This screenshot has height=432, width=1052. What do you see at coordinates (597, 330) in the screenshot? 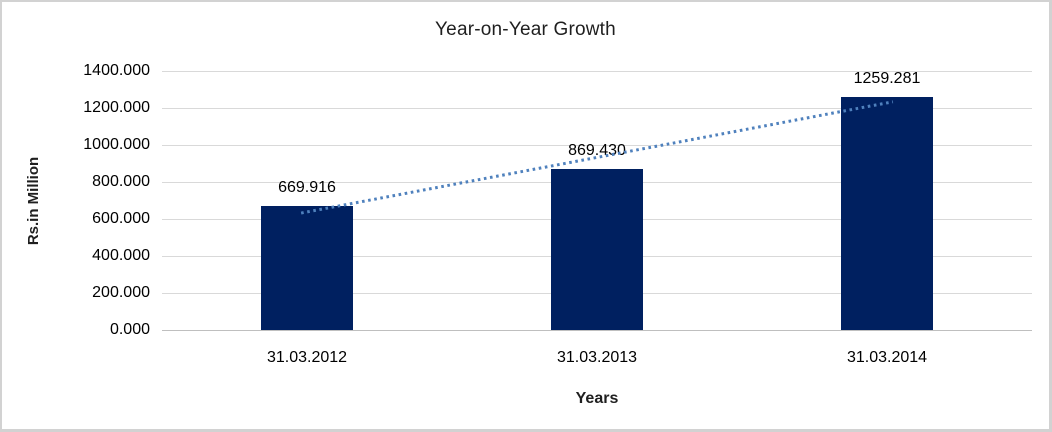
I see `x-axis-baseline` at bounding box center [597, 330].